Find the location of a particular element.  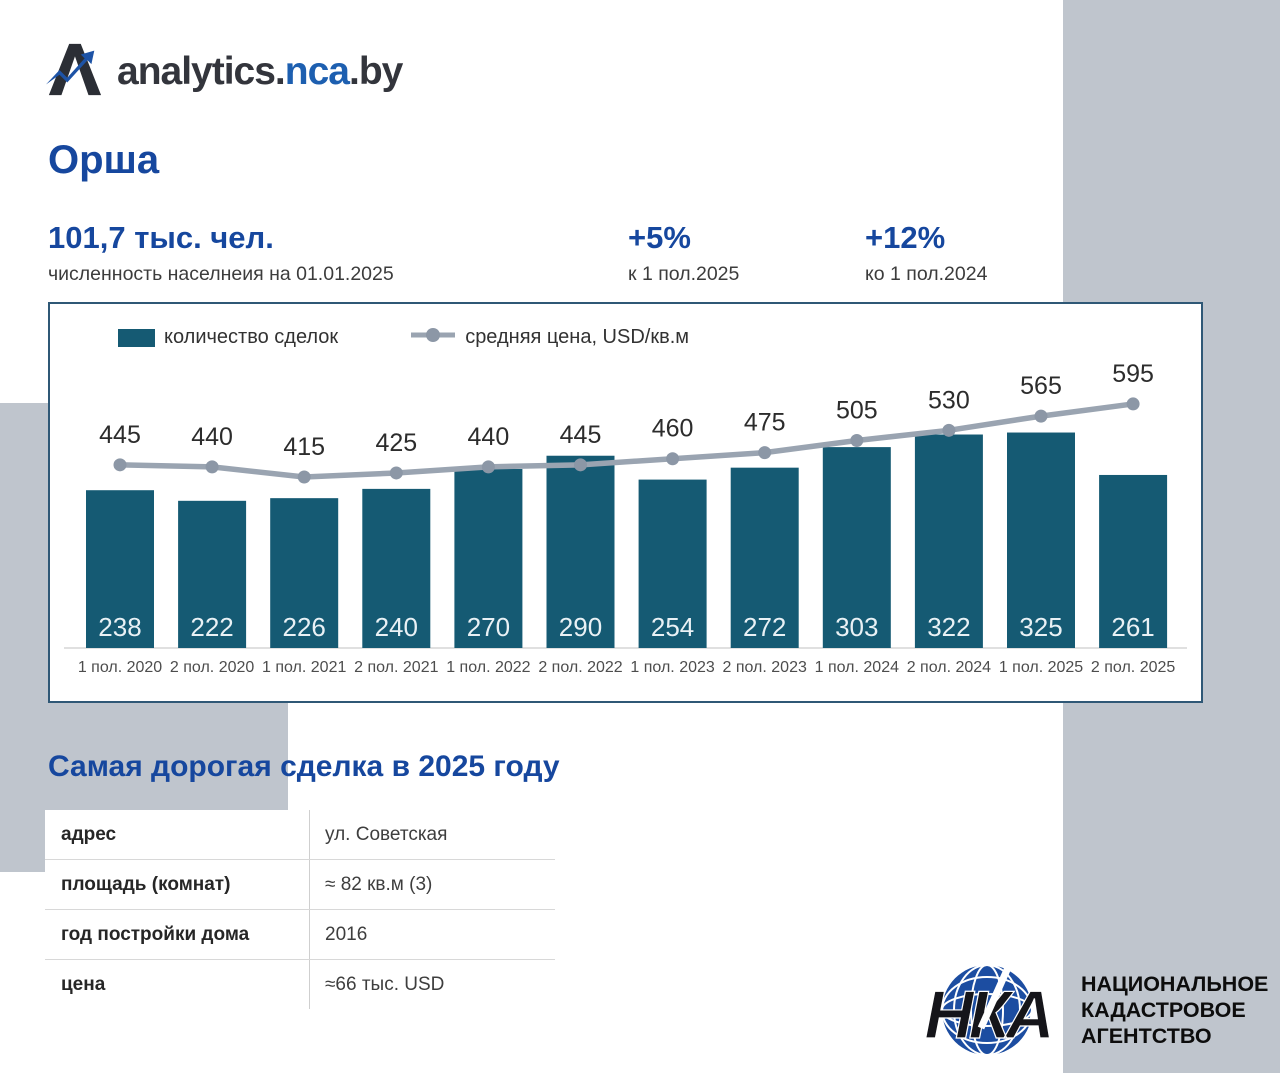

line-value-label: 475 is located at coordinates (765, 423).